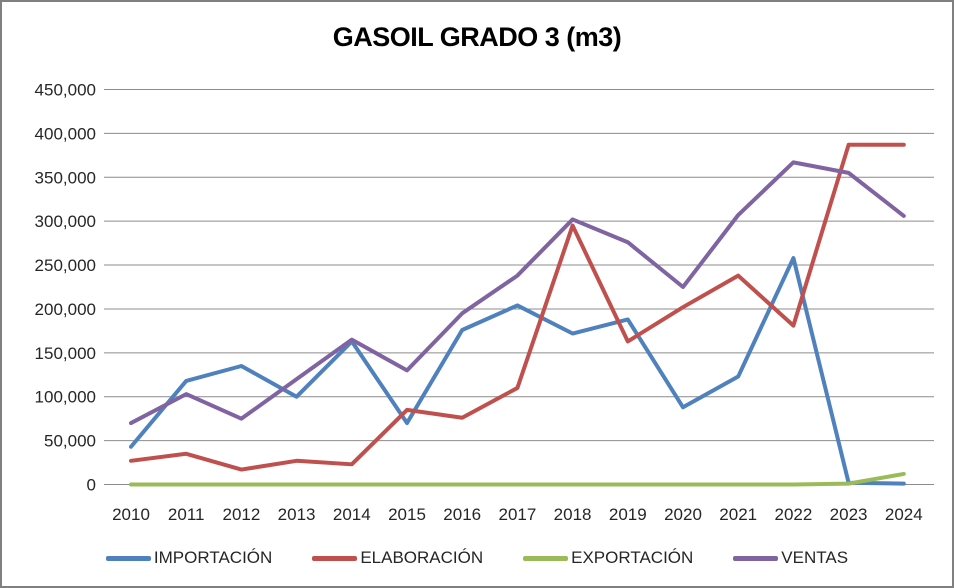  I want to click on legend-item-ventas: VENTAS, so click(790, 558).